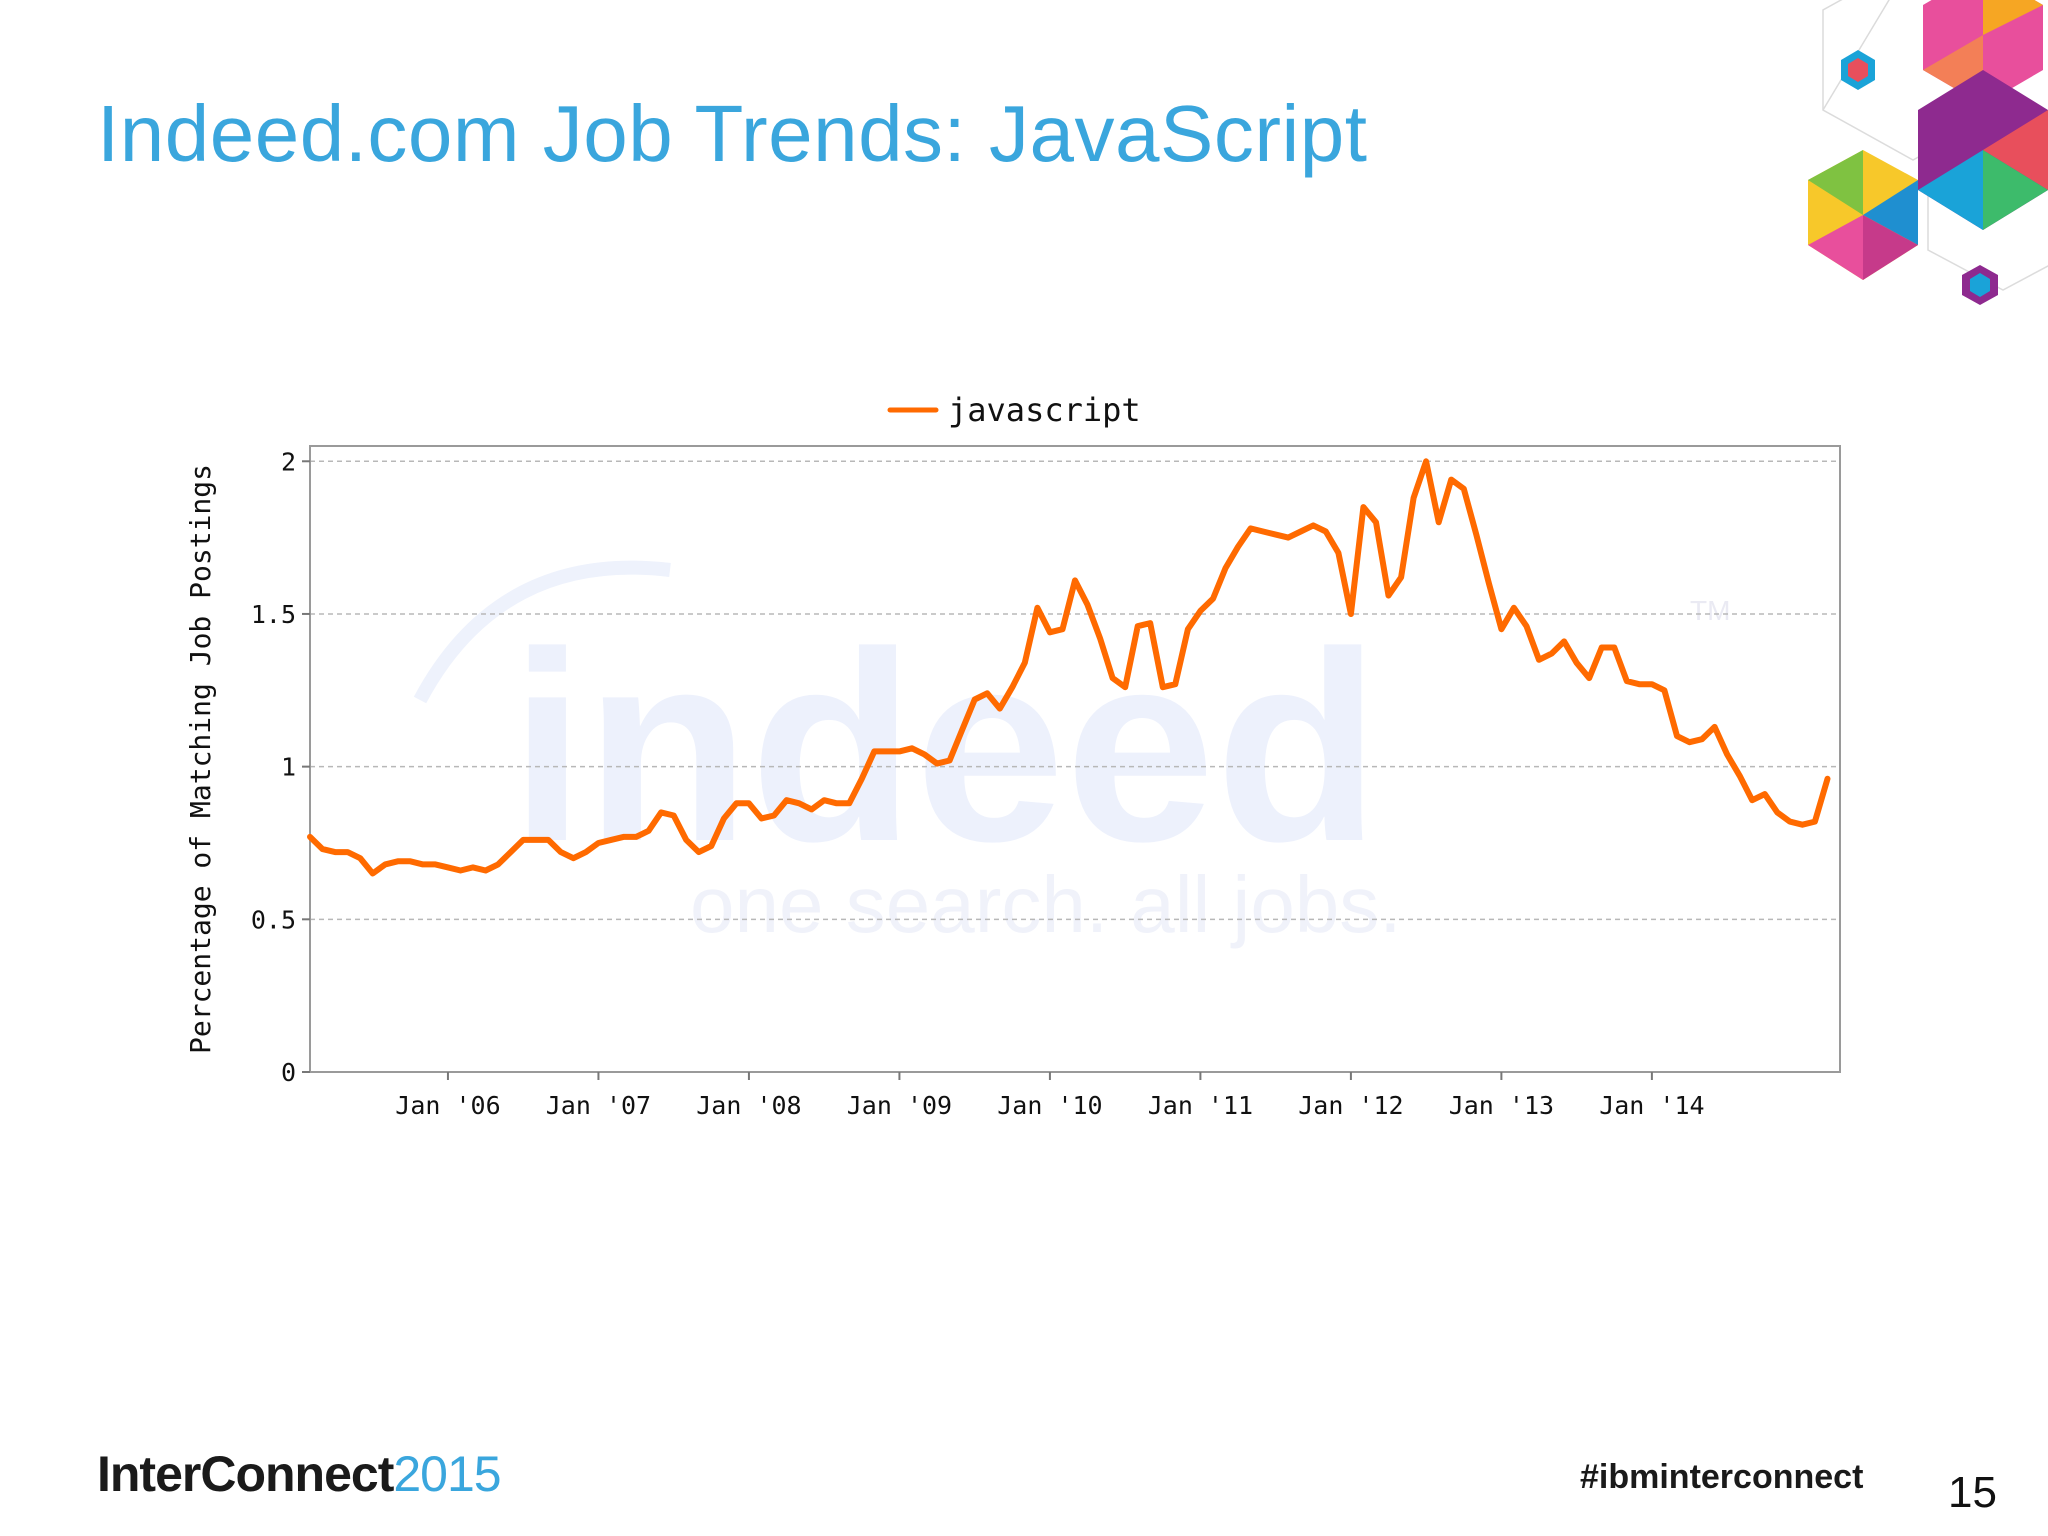  What do you see at coordinates (1928, 152) in the screenshot?
I see `hexagon-decoration` at bounding box center [1928, 152].